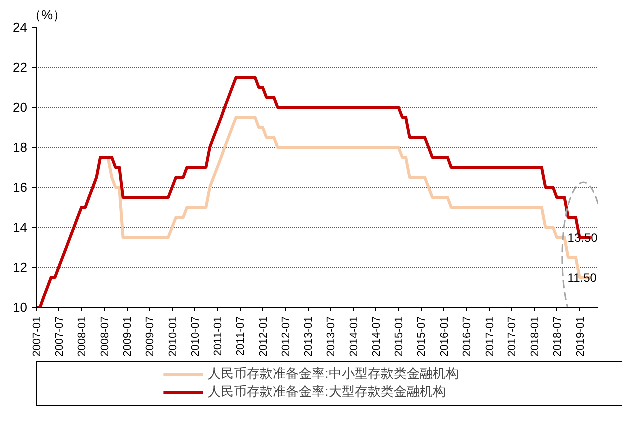 The width and height of the screenshot is (628, 426). What do you see at coordinates (20, 27) in the screenshot?
I see `y-tick-label: 24` at bounding box center [20, 27].